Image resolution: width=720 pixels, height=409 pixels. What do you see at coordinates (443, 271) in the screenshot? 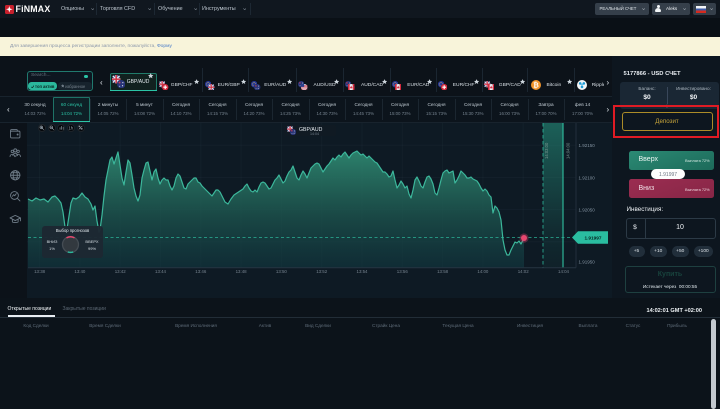
I see `svg-text: 13:58` at bounding box center [443, 271].